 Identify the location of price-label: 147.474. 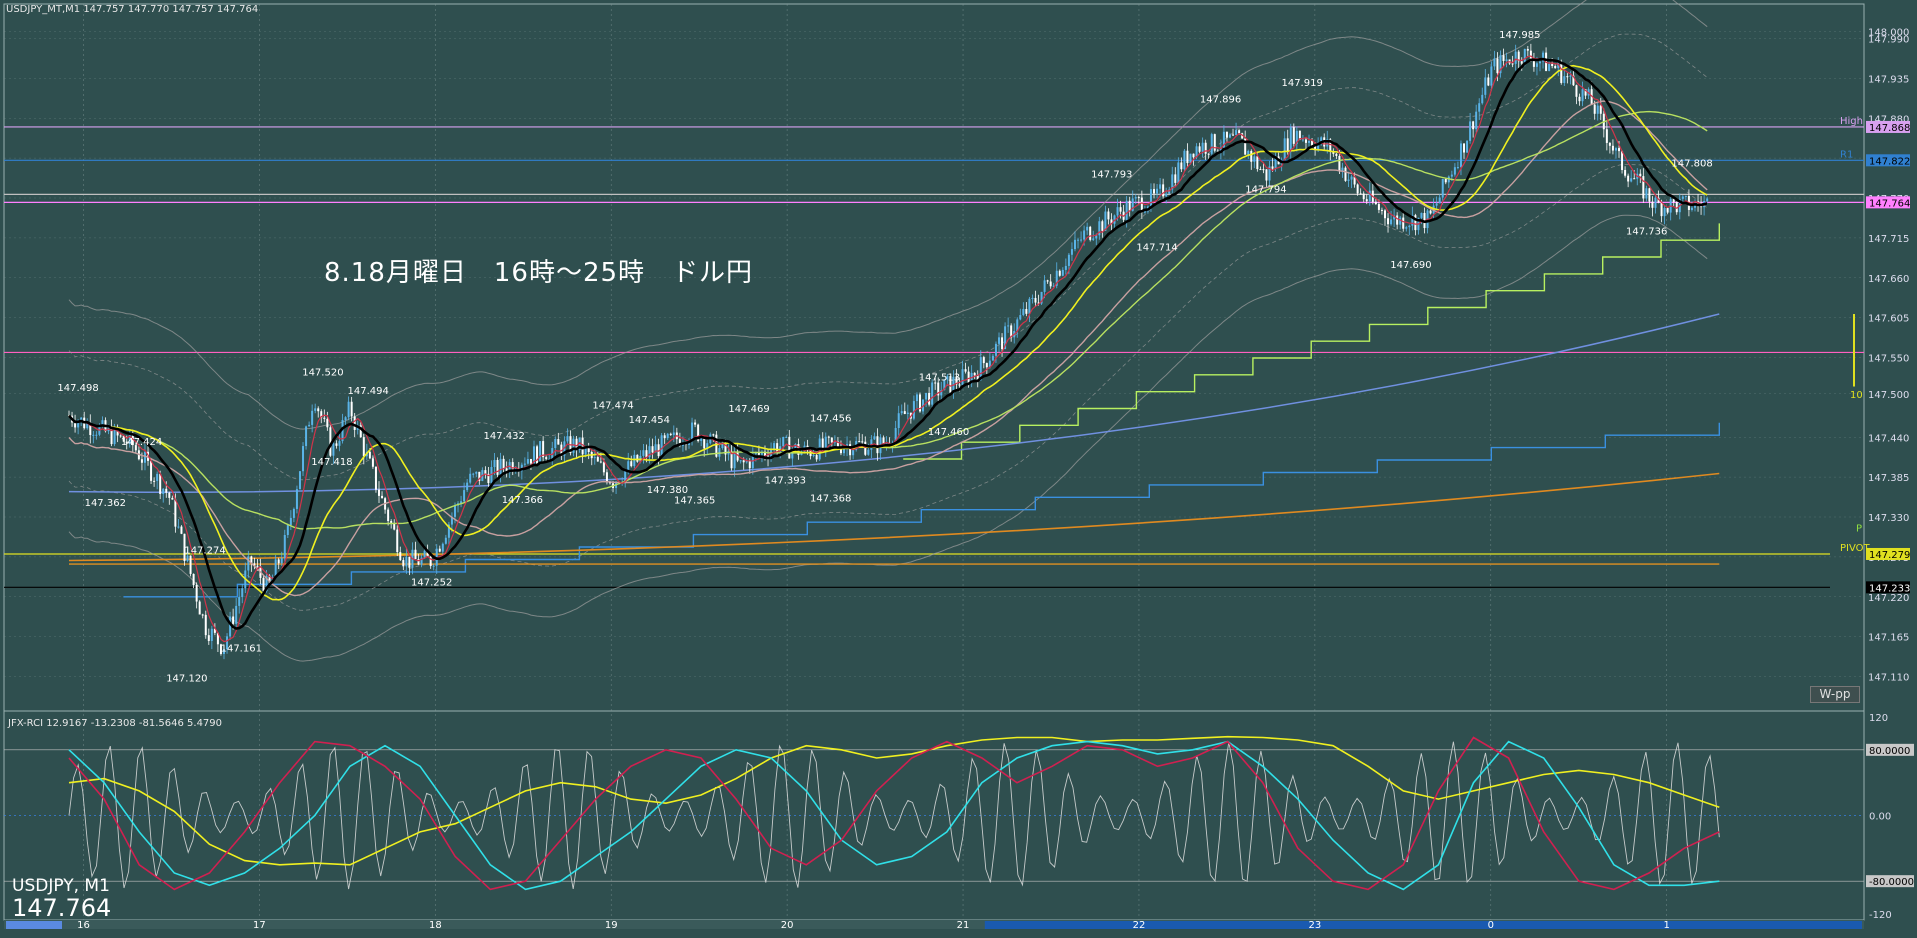
(612, 406).